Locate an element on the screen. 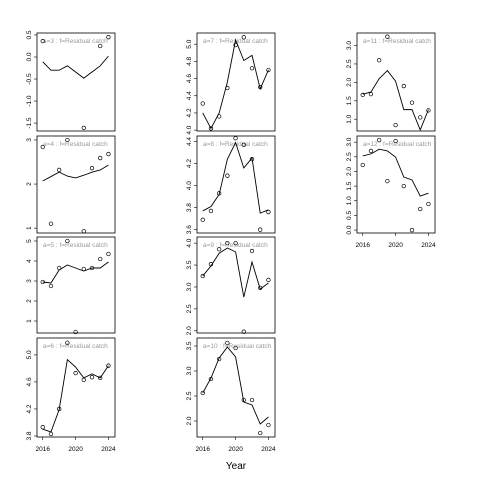  panel-label: a=8 : f=Residual catch is located at coordinates (235, 144).